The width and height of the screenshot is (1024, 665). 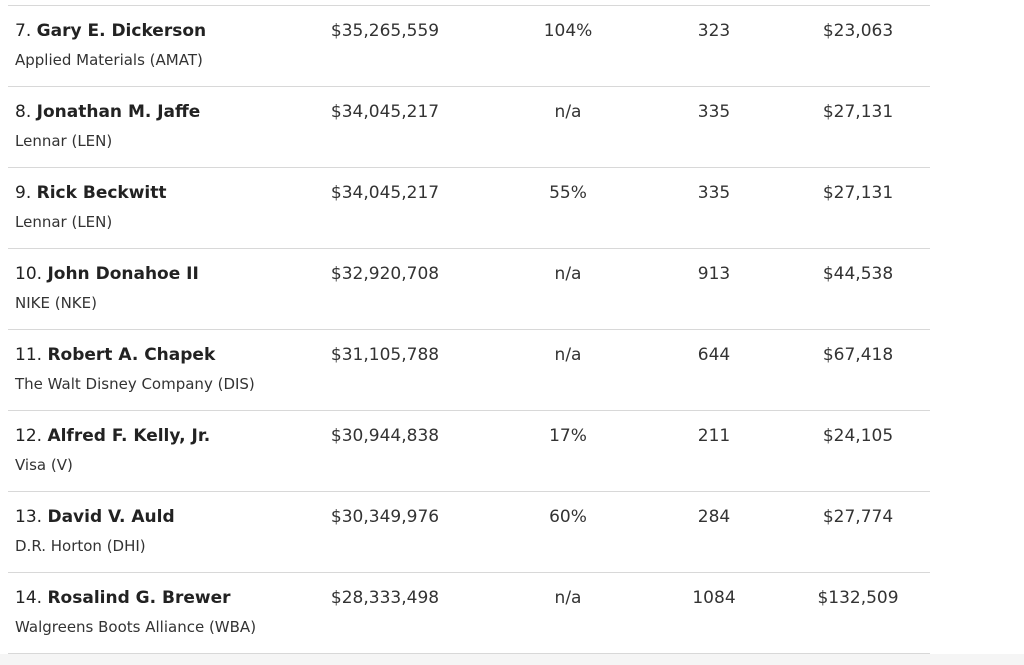 I want to click on table-cell: 913, so click(x=714, y=274).